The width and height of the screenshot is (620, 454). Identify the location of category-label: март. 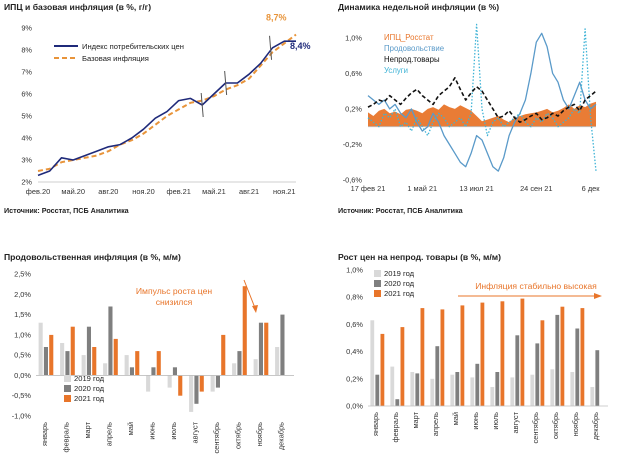
(415, 419).